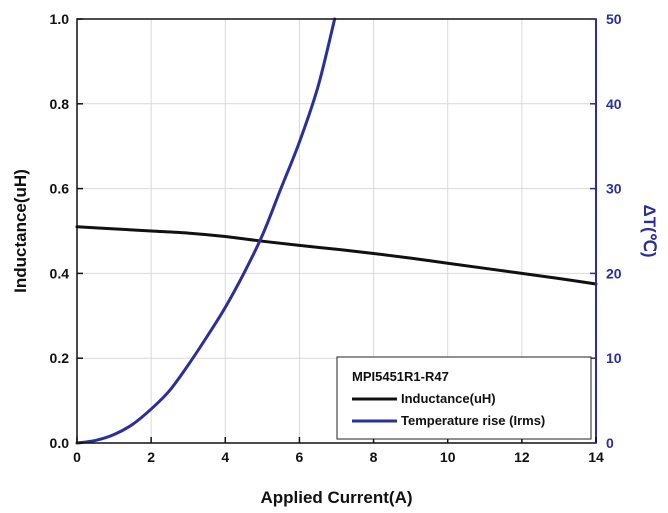  I want to click on x-tick-label: 10, so click(448, 457).